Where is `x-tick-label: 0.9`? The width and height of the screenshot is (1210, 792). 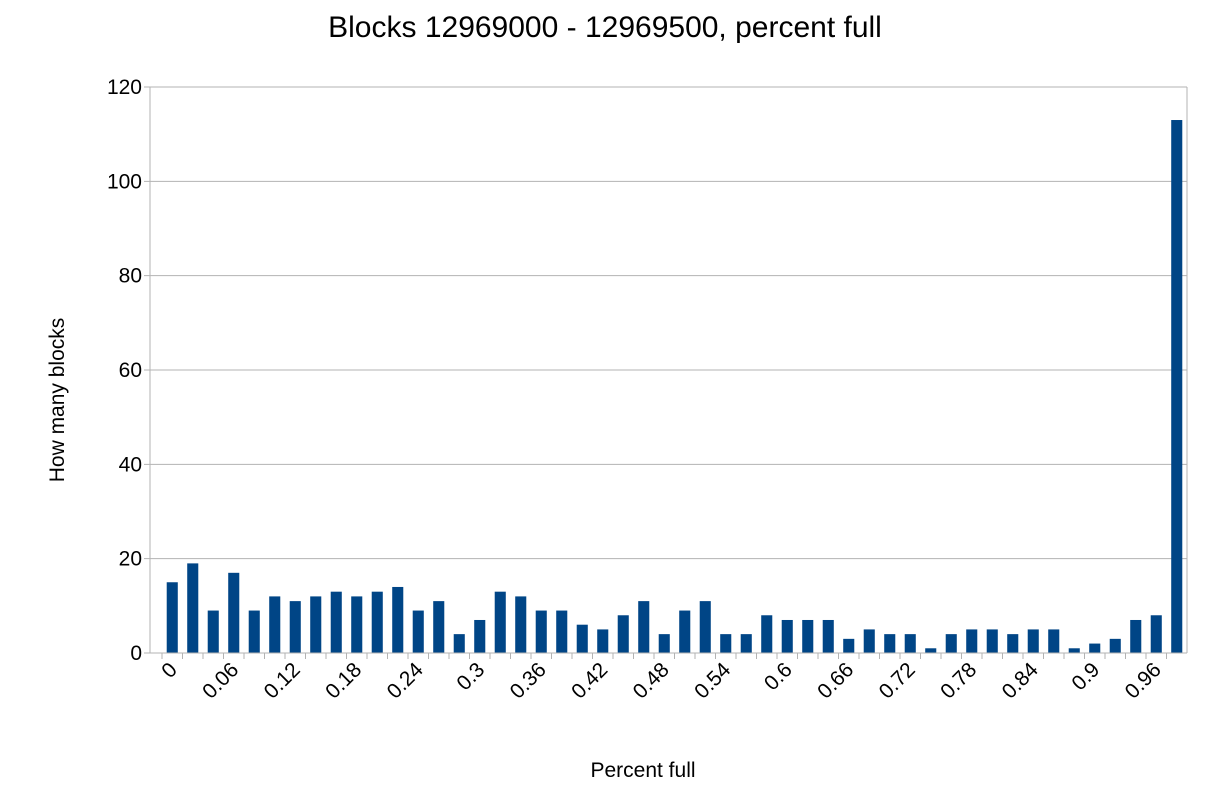
x-tick-label: 0.9 is located at coordinates (1085, 676).